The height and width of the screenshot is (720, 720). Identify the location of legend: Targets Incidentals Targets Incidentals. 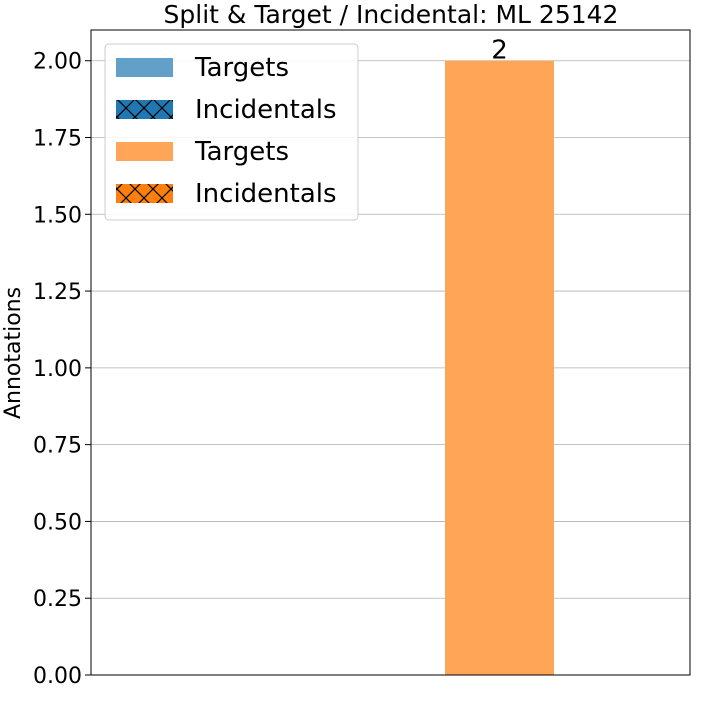
(231, 132).